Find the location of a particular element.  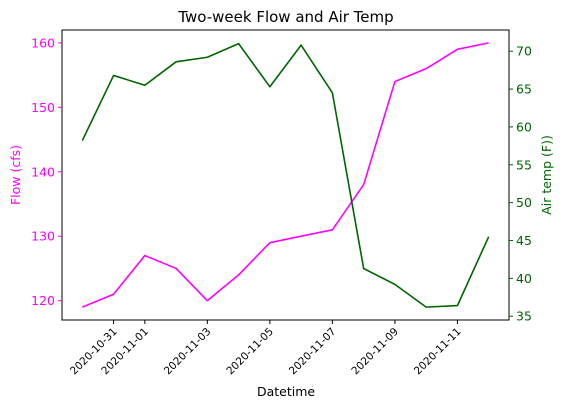

y-tick-label-left: 140 is located at coordinates (43, 171).